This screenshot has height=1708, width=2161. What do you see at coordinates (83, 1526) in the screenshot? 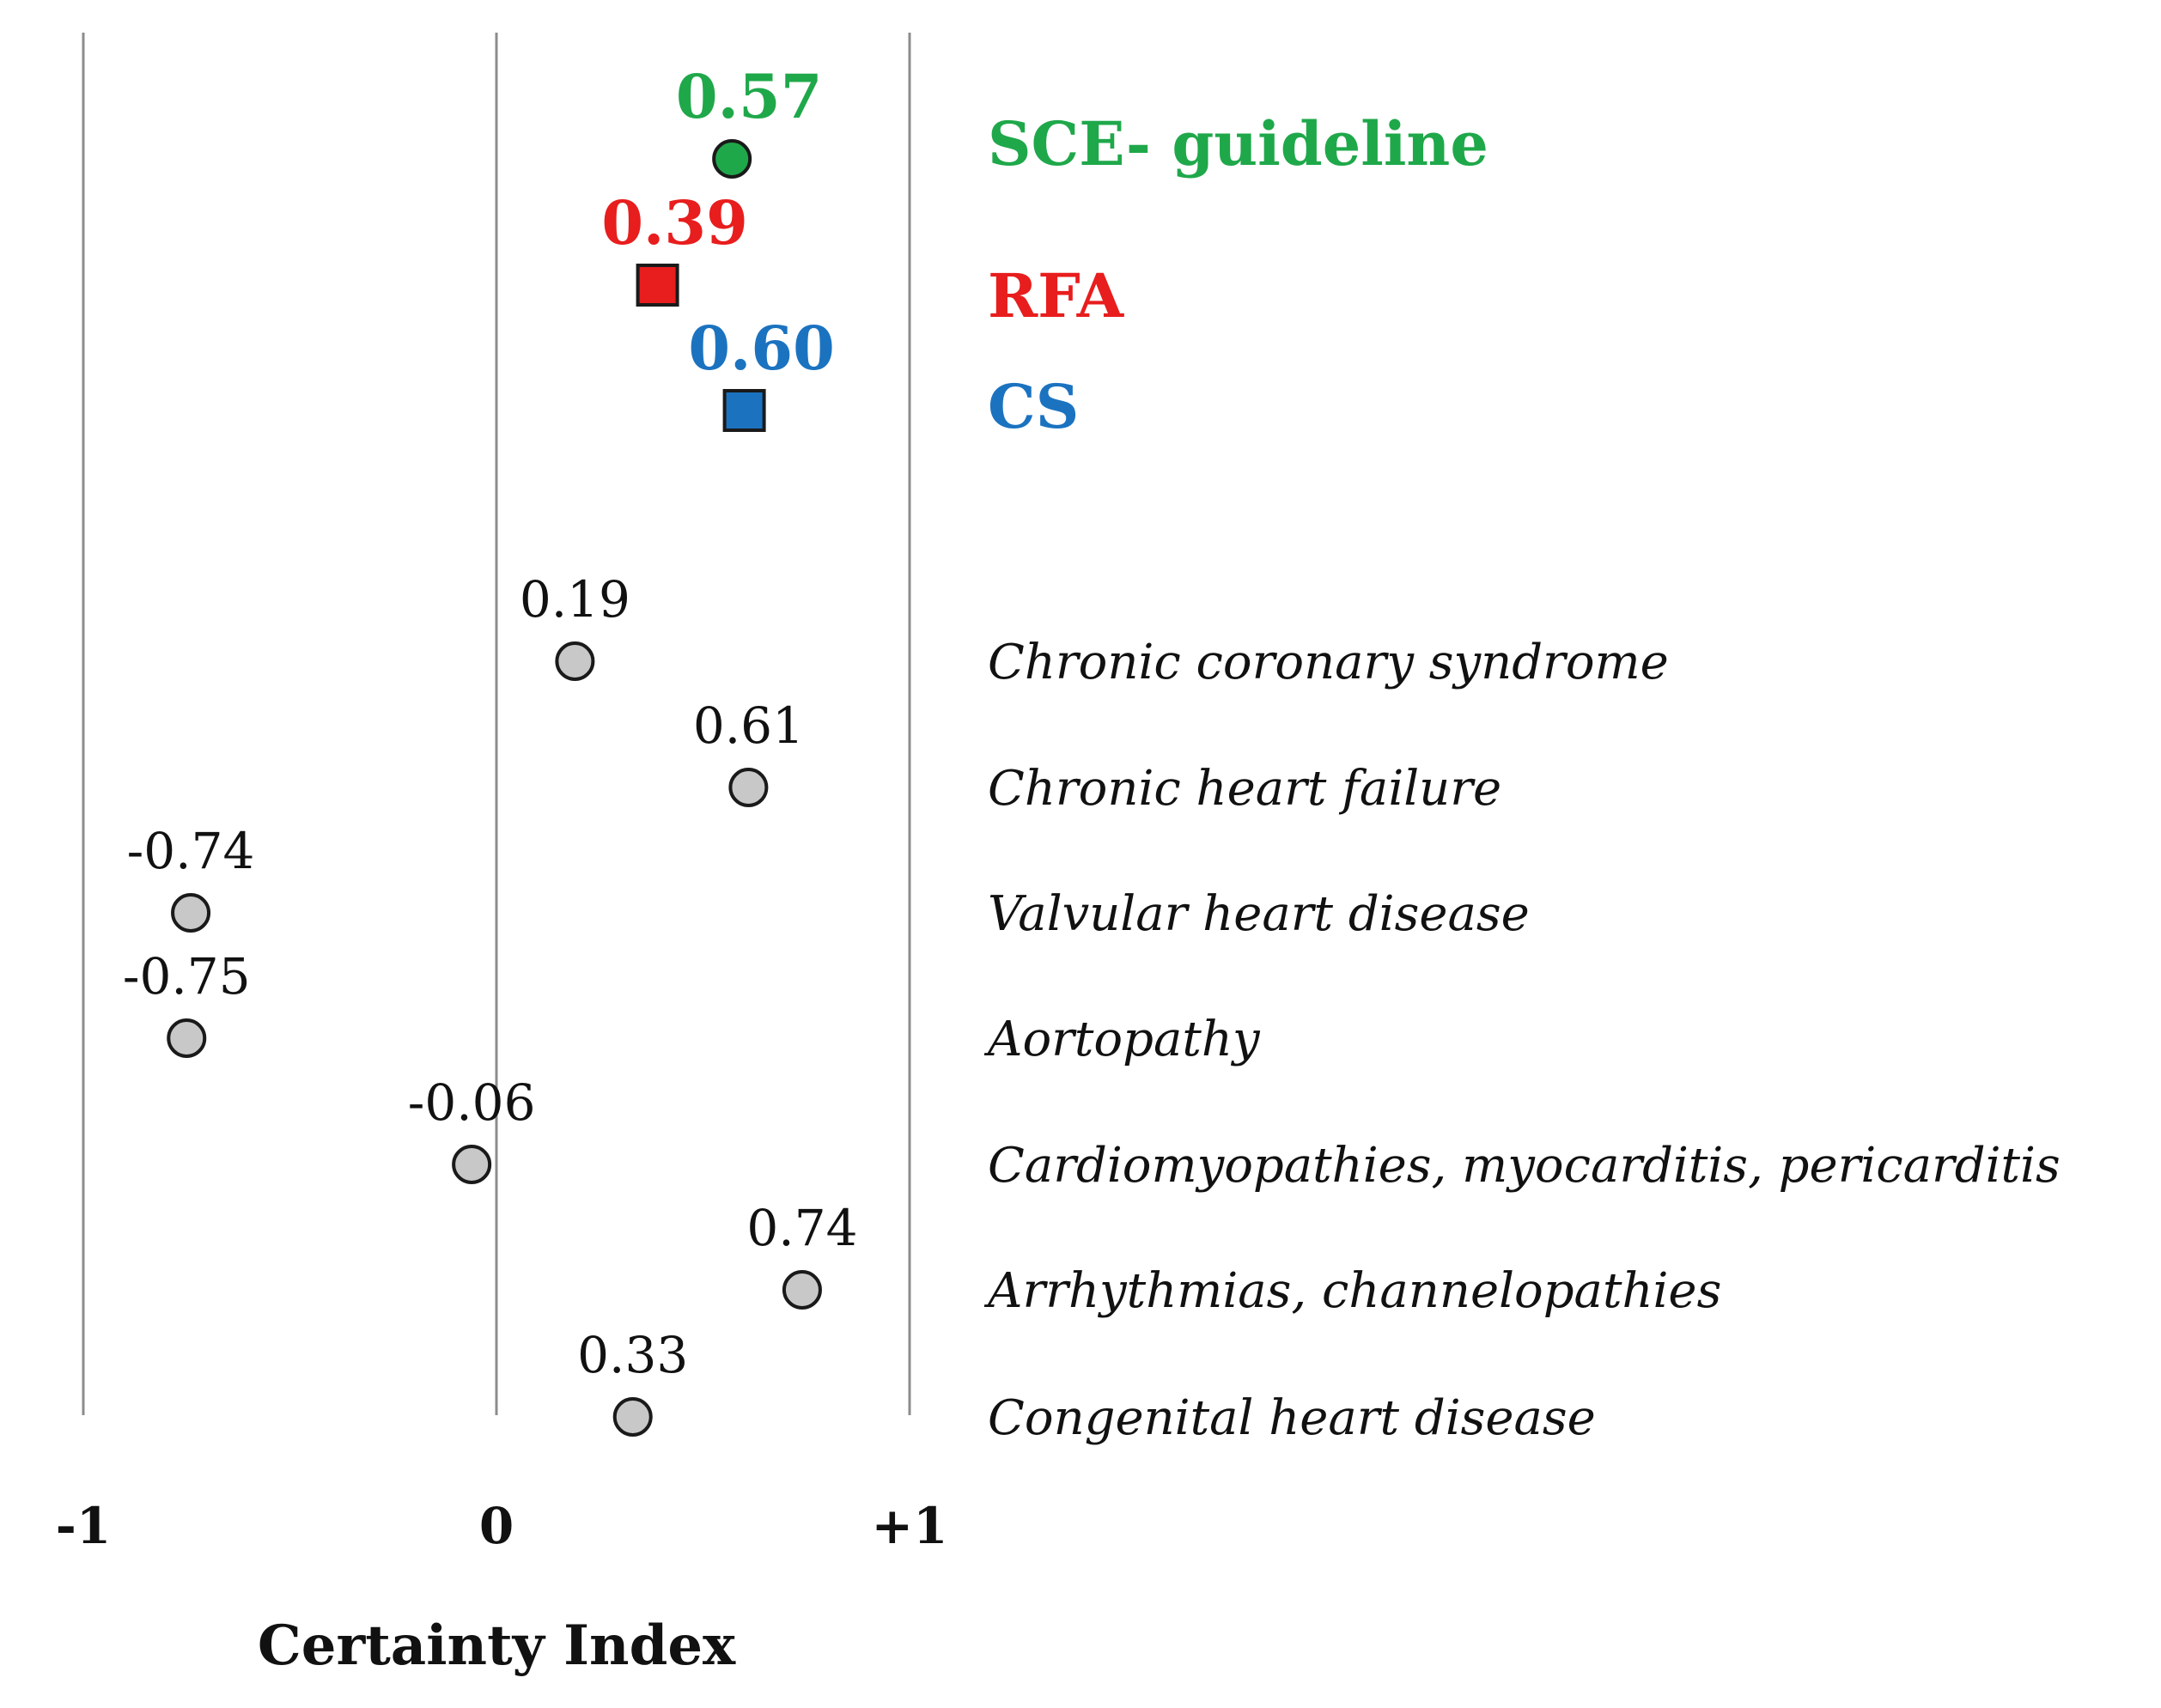
I see `x-tick-label: -1` at bounding box center [83, 1526].